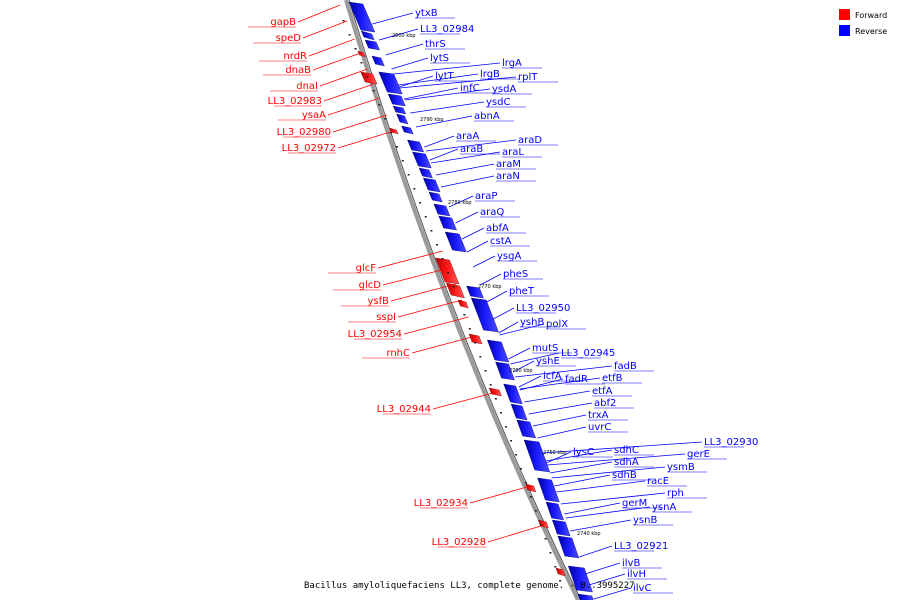 The image size is (900, 600). I want to click on gene-label: LL3_02930, so click(731, 442).